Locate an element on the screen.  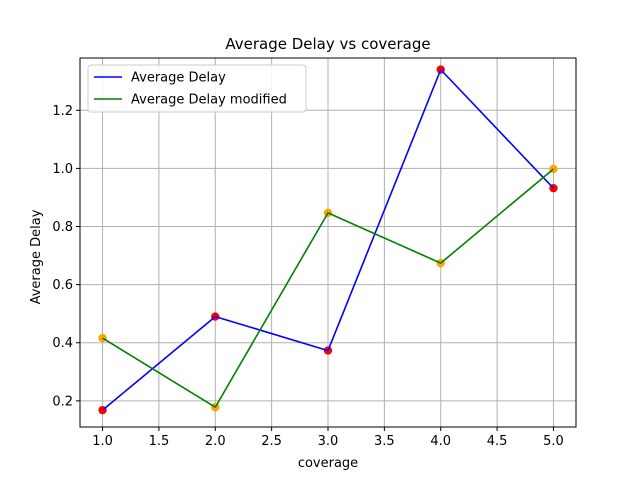
legend: Average Delay Average Delay modified is located at coordinates (197, 88).